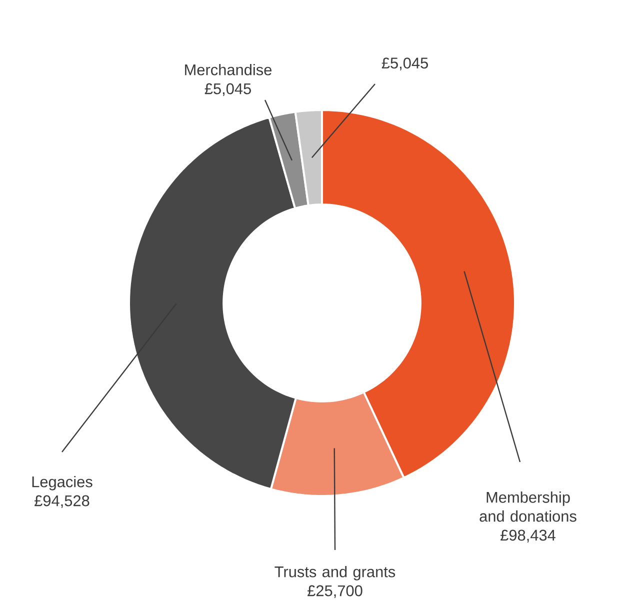  What do you see at coordinates (528, 536) in the screenshot?
I see `data-label: £98,434` at bounding box center [528, 536].